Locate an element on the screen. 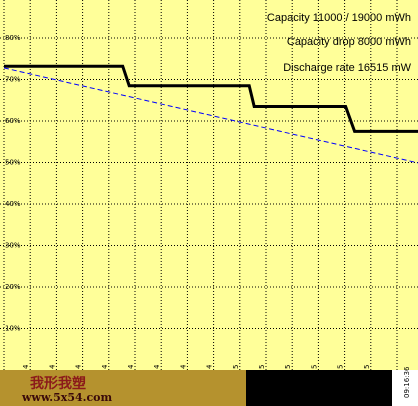  y-tick-label: 80% is located at coordinates (13, 38).